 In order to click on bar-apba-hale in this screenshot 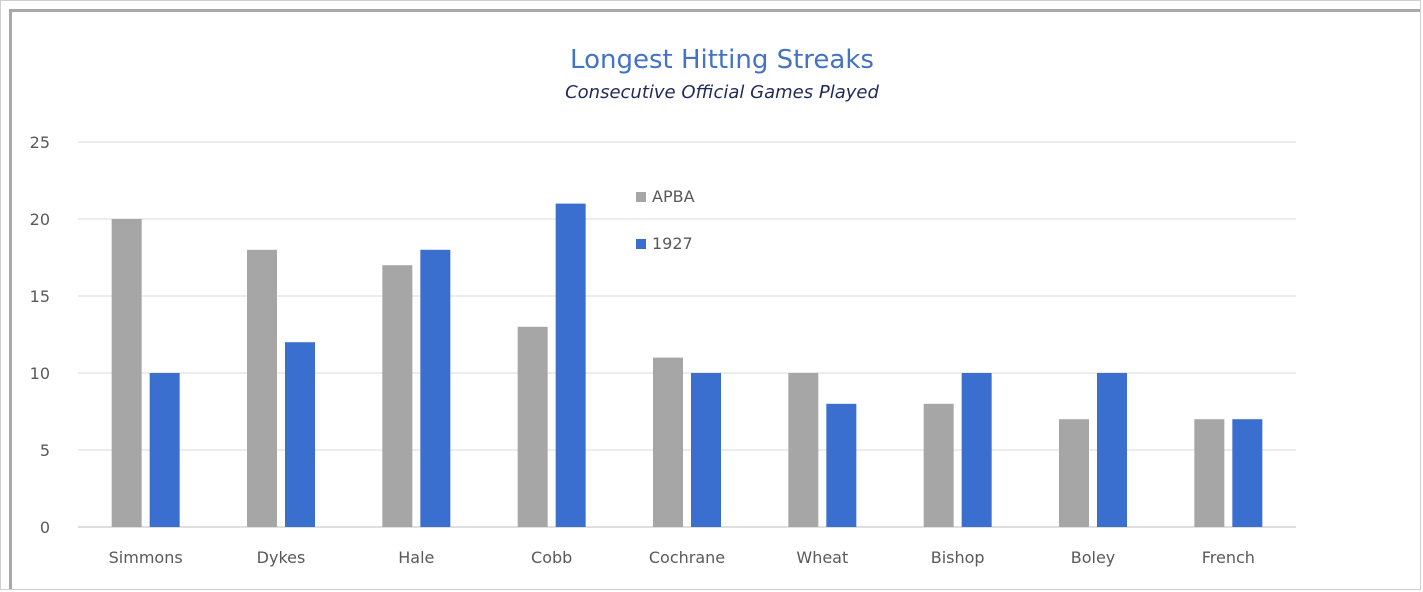, I will do `click(397, 396)`.